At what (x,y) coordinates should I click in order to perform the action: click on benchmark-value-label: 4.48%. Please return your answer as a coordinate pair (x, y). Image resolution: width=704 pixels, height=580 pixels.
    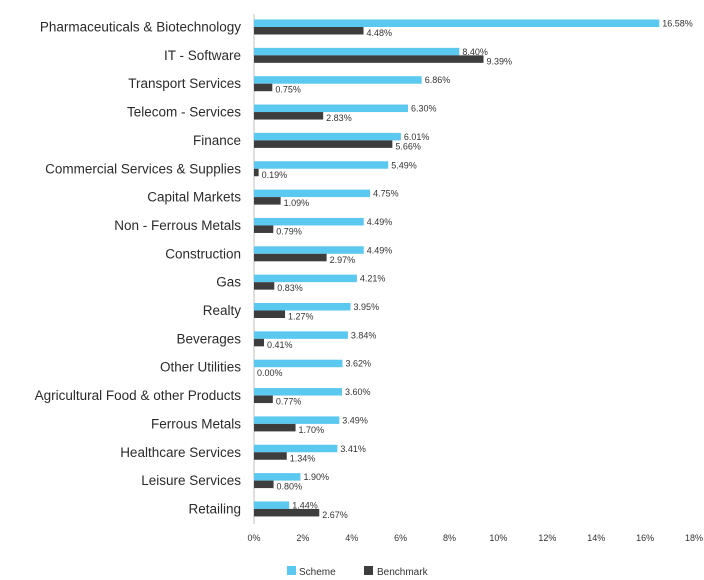
    Looking at the image, I should click on (380, 33).